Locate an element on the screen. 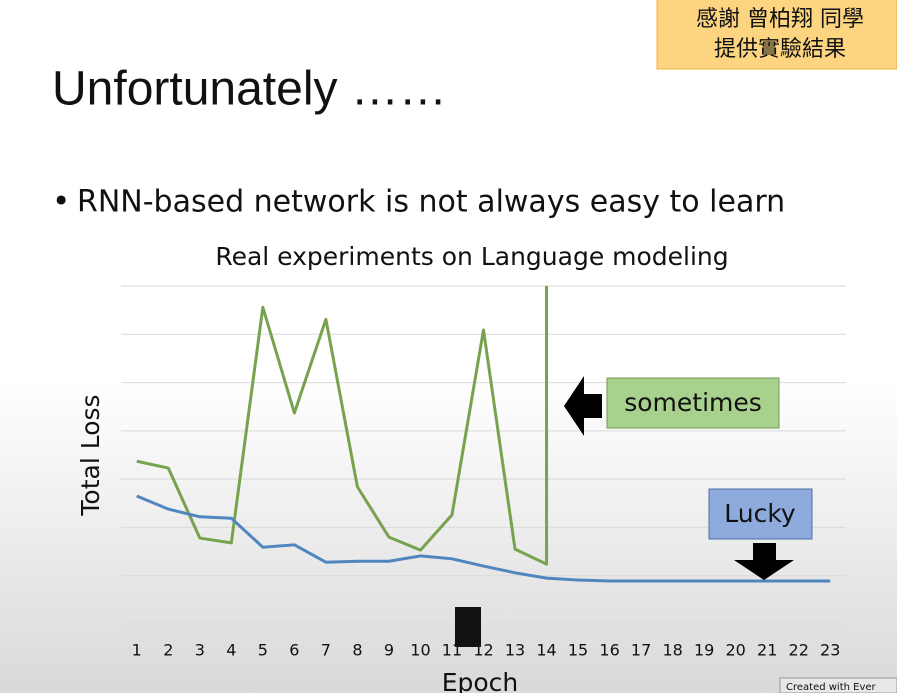 This screenshot has height=693, width=897. y-axis-label: Total Loss is located at coordinates (90, 455).